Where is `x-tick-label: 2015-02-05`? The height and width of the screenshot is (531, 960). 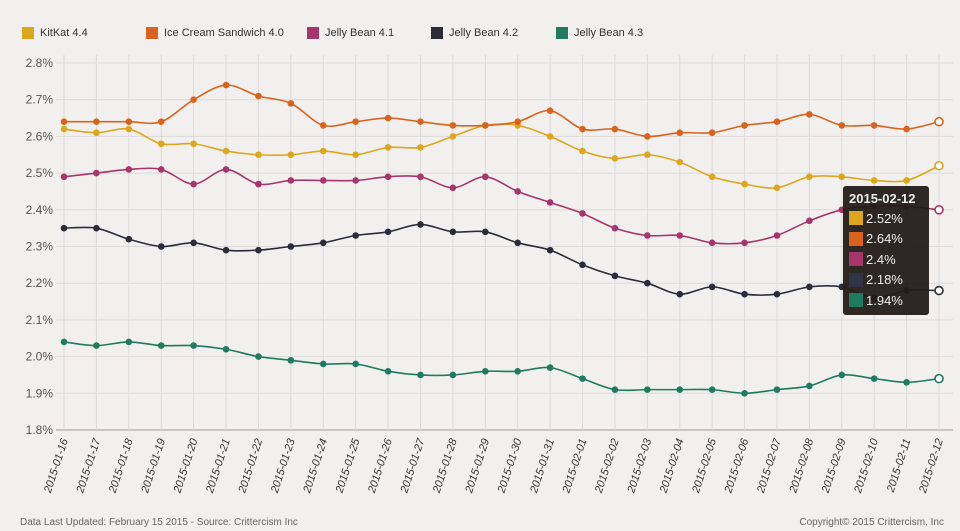
x-tick-label: 2015-02-05 is located at coordinates (704, 465).